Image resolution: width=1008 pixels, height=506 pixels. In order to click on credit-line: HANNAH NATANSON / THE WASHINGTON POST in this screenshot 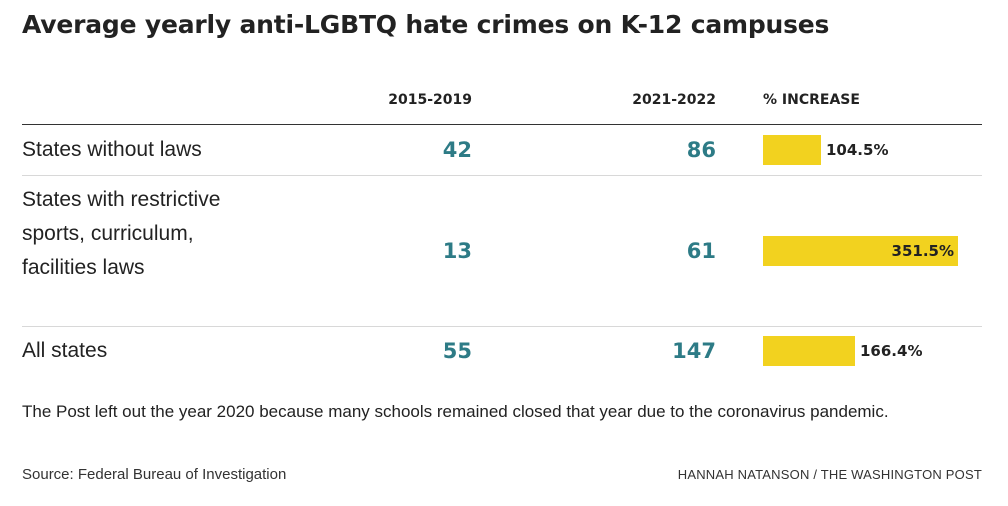, I will do `click(829, 474)`.